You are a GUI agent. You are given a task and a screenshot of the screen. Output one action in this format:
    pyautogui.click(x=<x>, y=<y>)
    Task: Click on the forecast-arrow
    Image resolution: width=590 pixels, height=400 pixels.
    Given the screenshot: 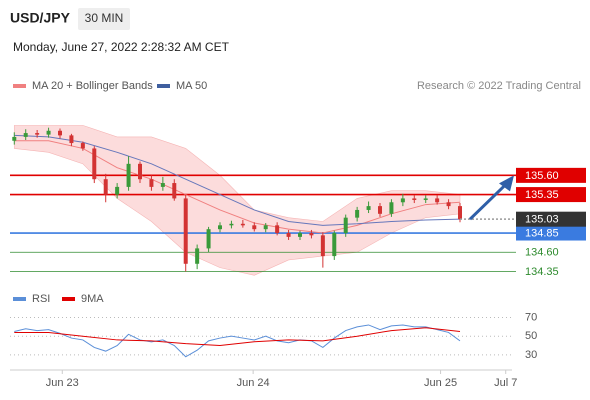 What is the action you would take?
    pyautogui.click(x=488, y=201)
    